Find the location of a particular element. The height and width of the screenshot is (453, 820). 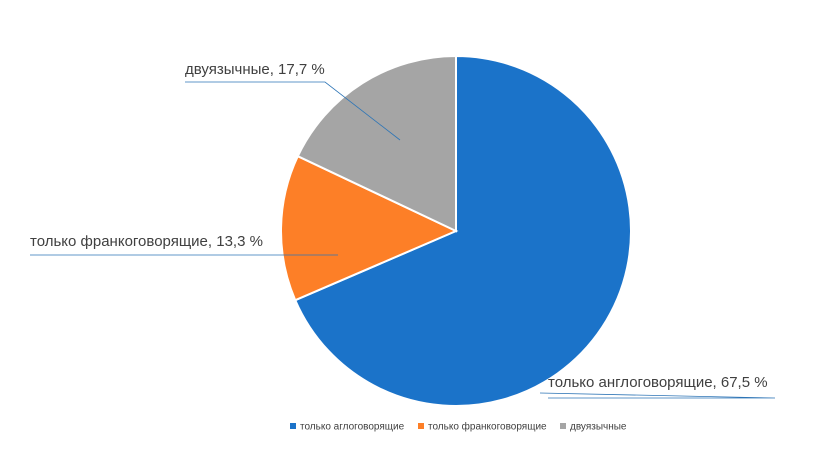

data-label: только франкоговорящие, 13,3 % is located at coordinates (146, 241).